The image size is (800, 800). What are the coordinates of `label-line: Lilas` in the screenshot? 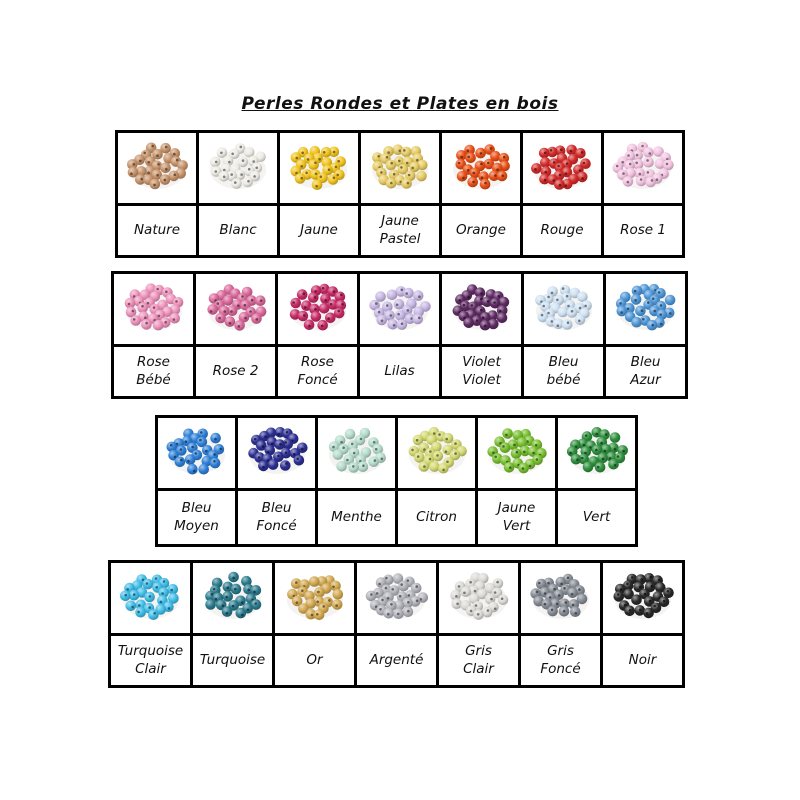 It's located at (399, 370).